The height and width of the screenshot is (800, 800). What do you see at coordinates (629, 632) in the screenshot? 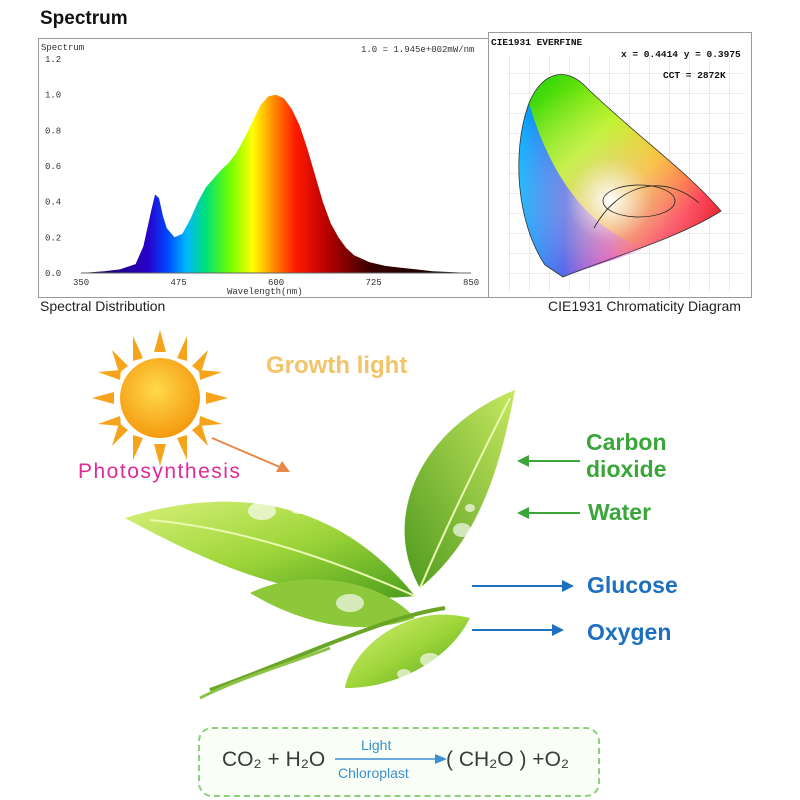
I see `oxygen-label: Oxygen` at bounding box center [629, 632].